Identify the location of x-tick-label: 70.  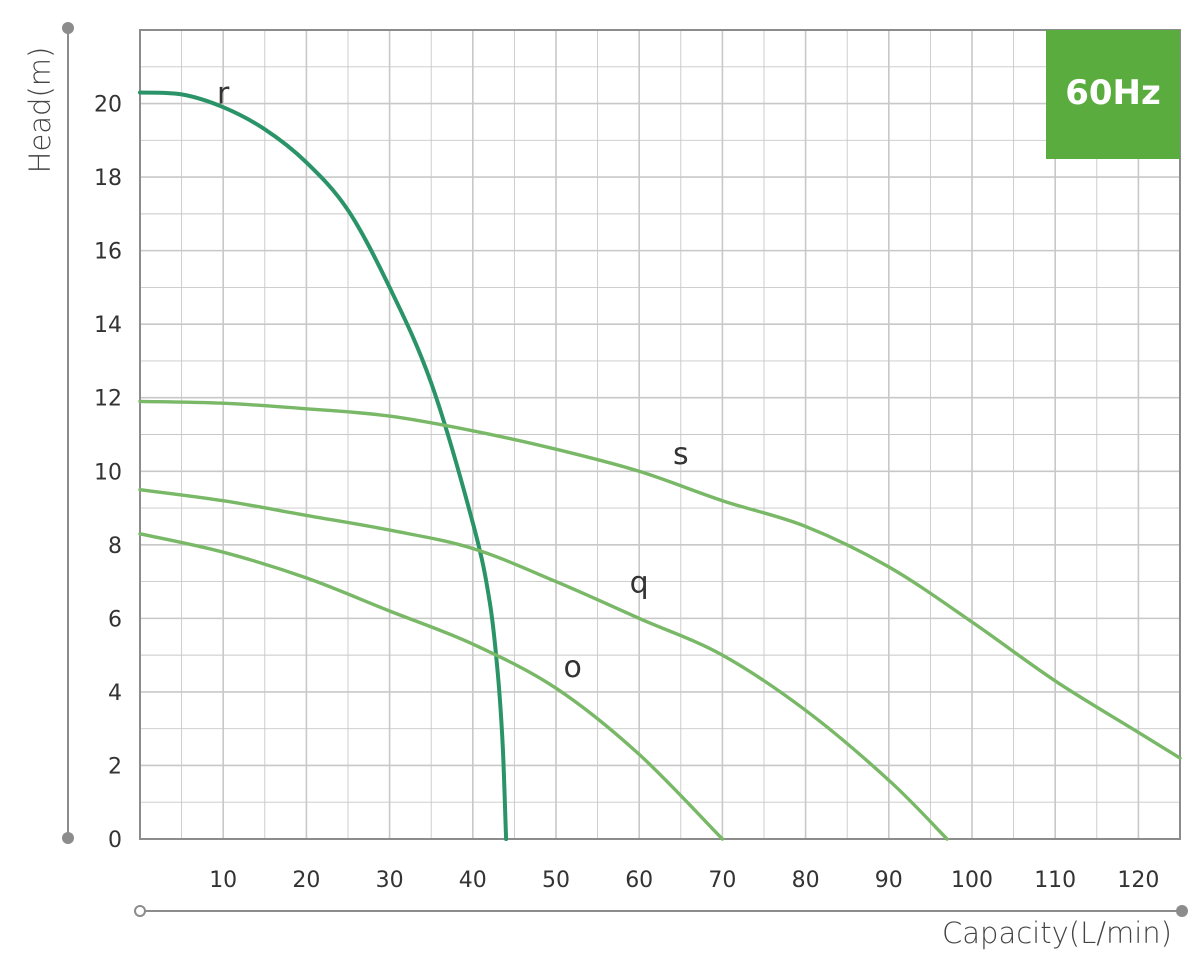
(722, 880).